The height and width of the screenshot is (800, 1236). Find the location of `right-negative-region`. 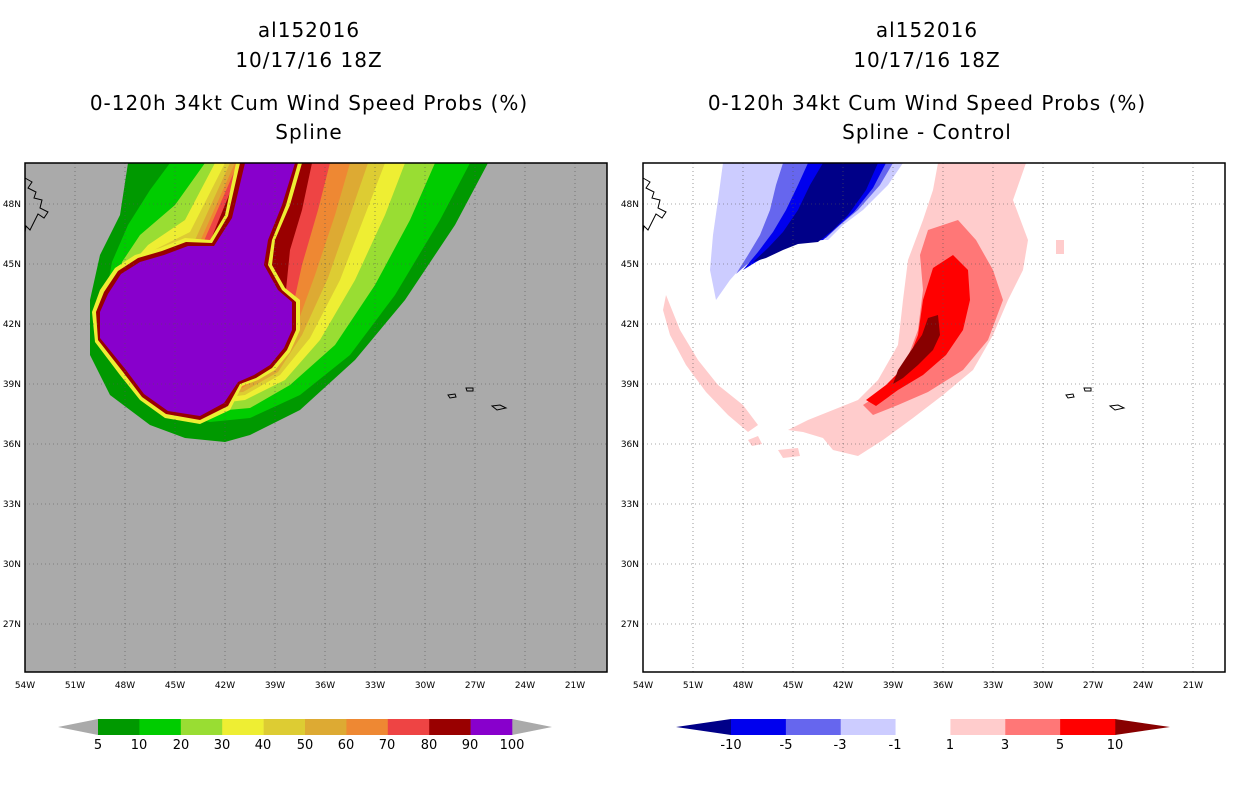

right-negative-region is located at coordinates (806, 231).